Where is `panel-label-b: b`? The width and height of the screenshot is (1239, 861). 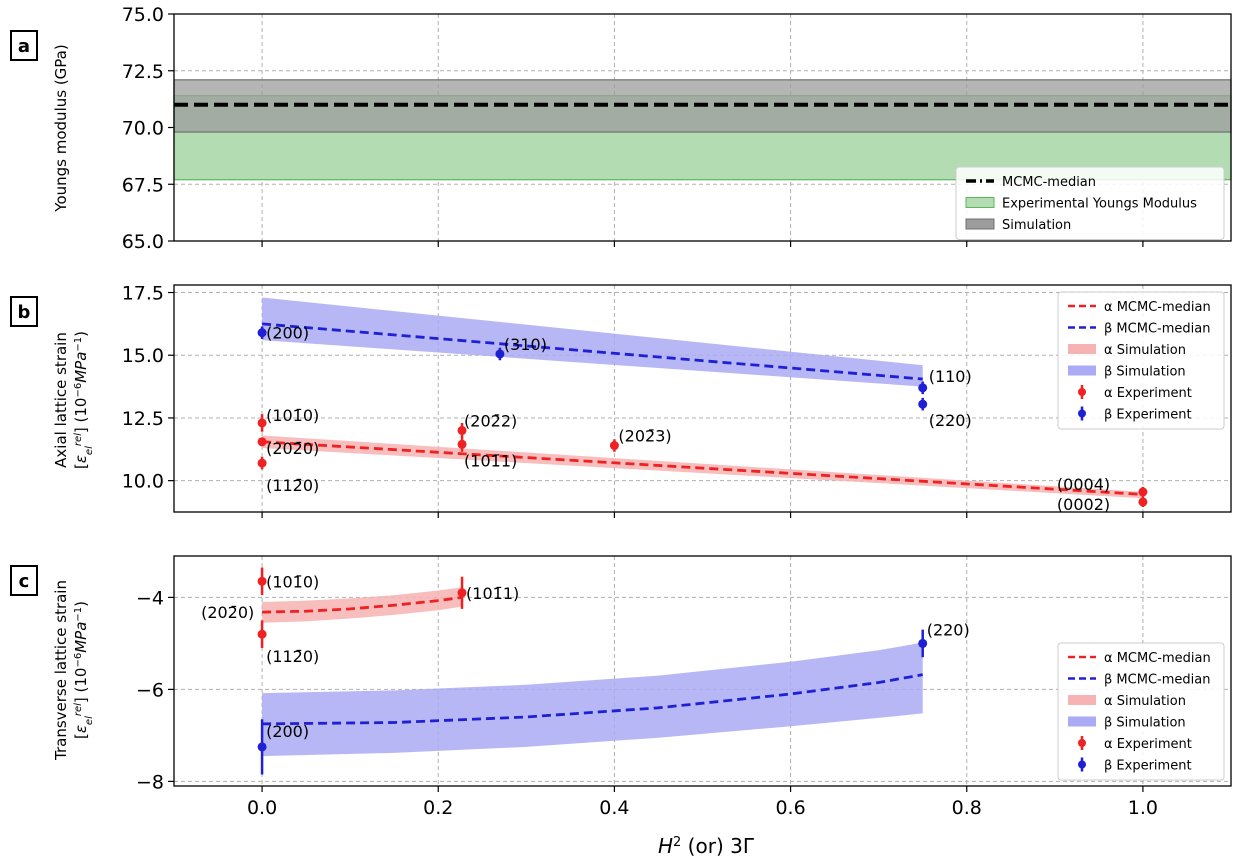 panel-label-b: b is located at coordinates (24, 311).